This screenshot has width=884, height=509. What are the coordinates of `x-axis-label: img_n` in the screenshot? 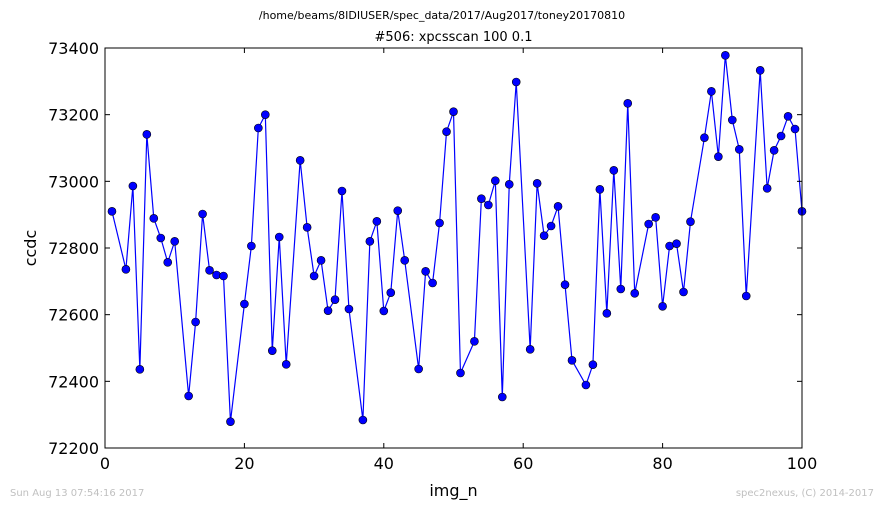 It's located at (453, 491).